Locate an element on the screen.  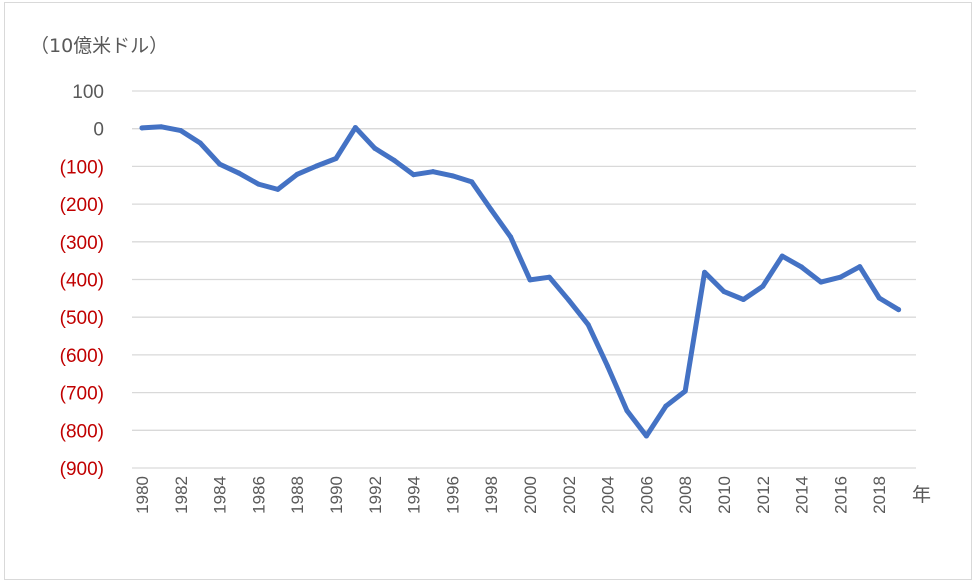
y-tick-label: (700) is located at coordinates (82, 394).